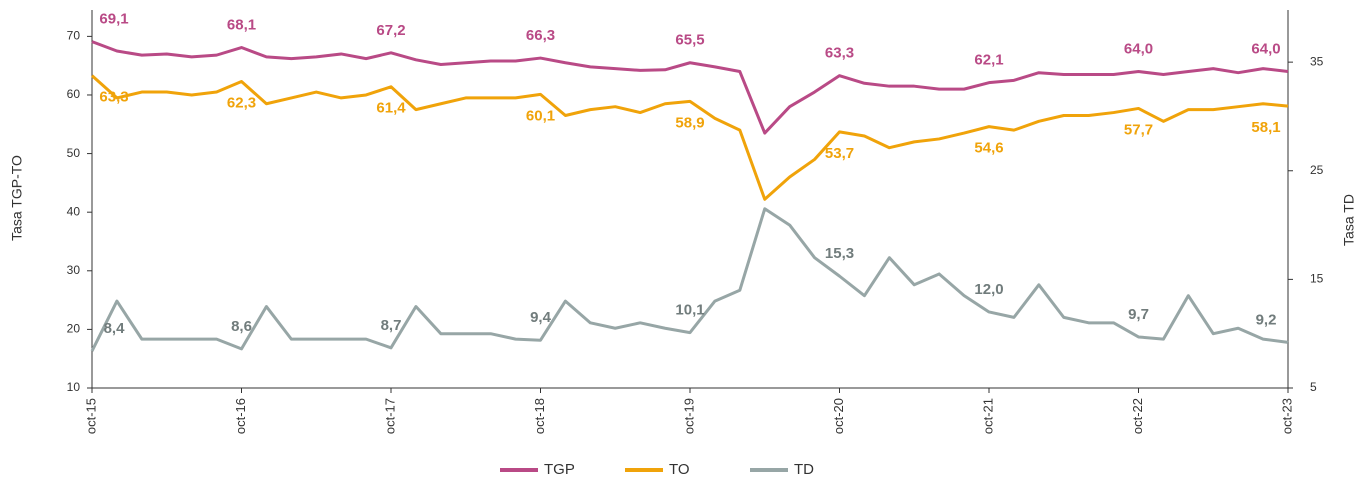 Image resolution: width=1367 pixels, height=482 pixels. I want to click on value-label: 15,3, so click(839, 253).